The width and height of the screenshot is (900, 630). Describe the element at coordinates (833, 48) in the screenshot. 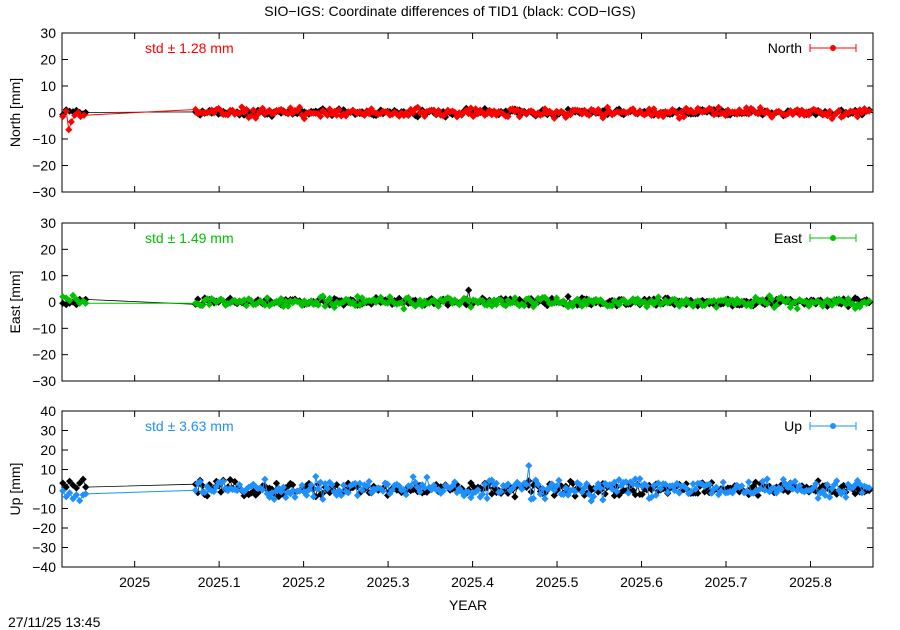

I see `legend-marker` at that location.